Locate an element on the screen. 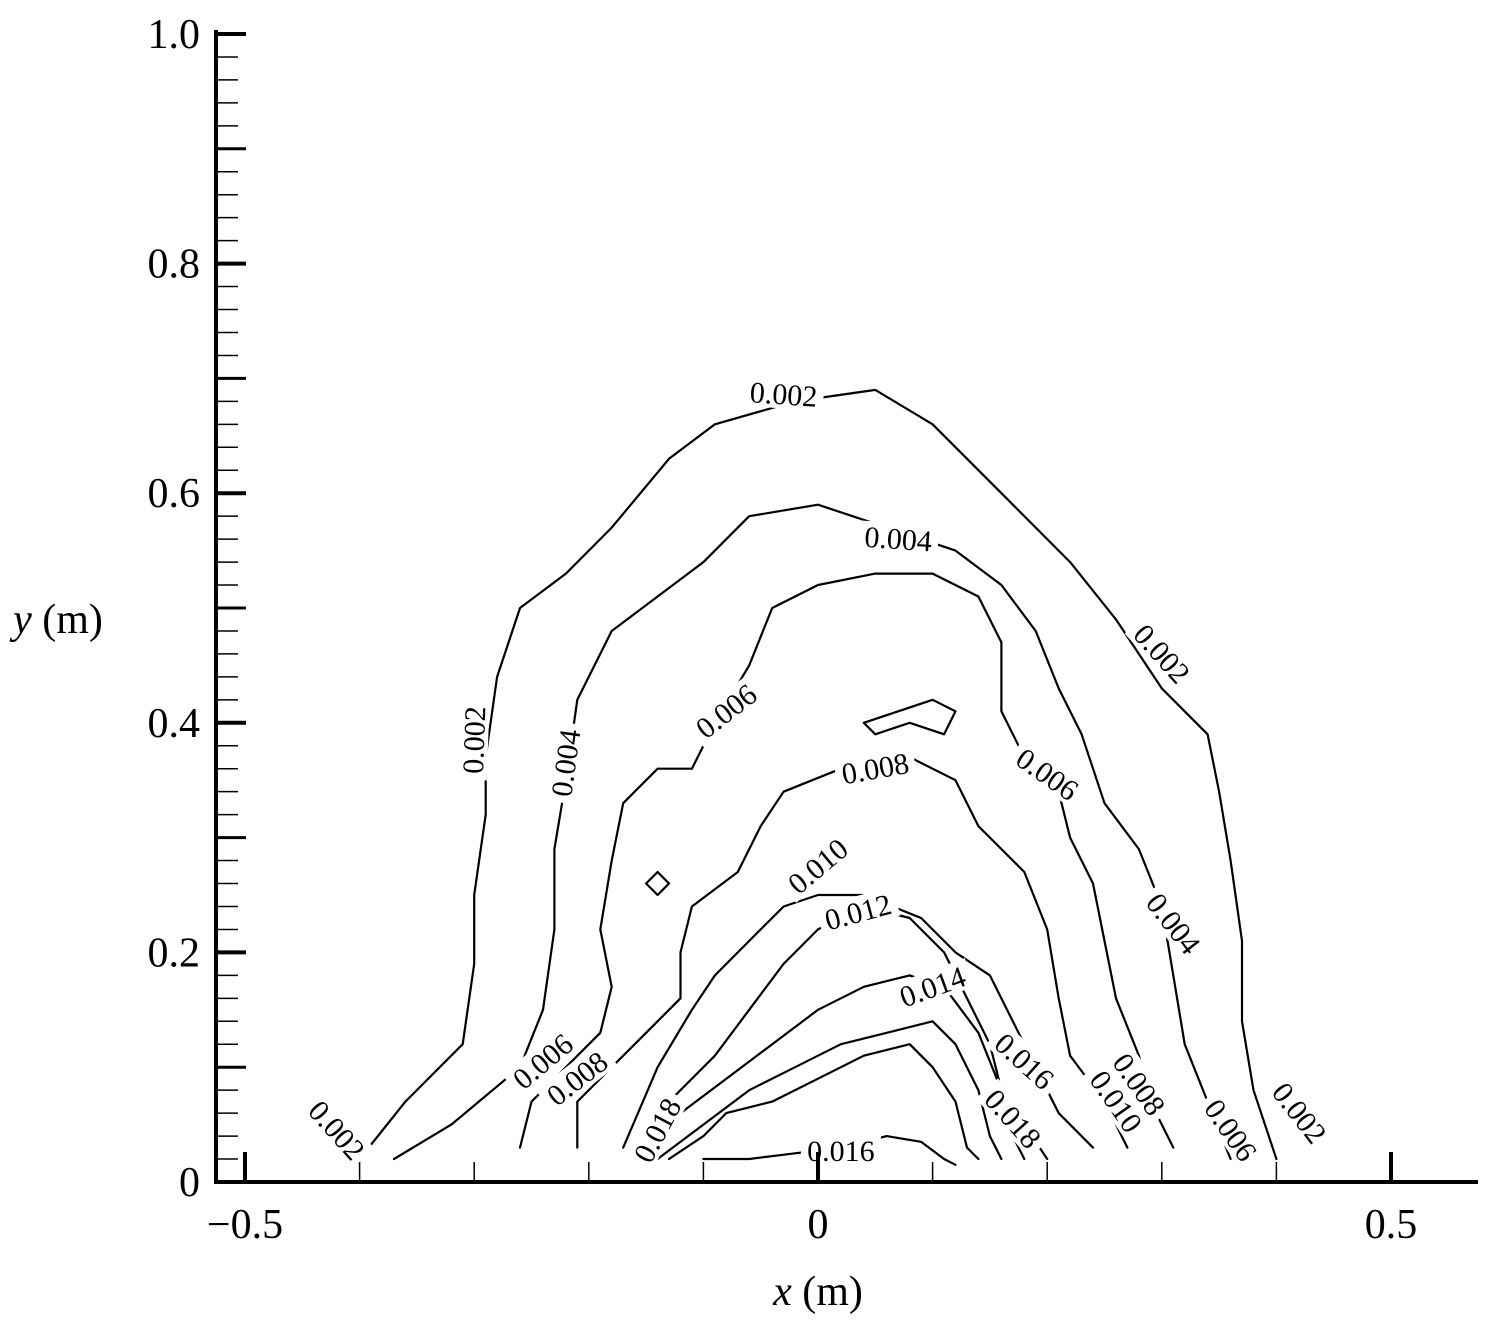 The width and height of the screenshot is (1488, 1324). x-tick-label: 0 is located at coordinates (818, 1225).